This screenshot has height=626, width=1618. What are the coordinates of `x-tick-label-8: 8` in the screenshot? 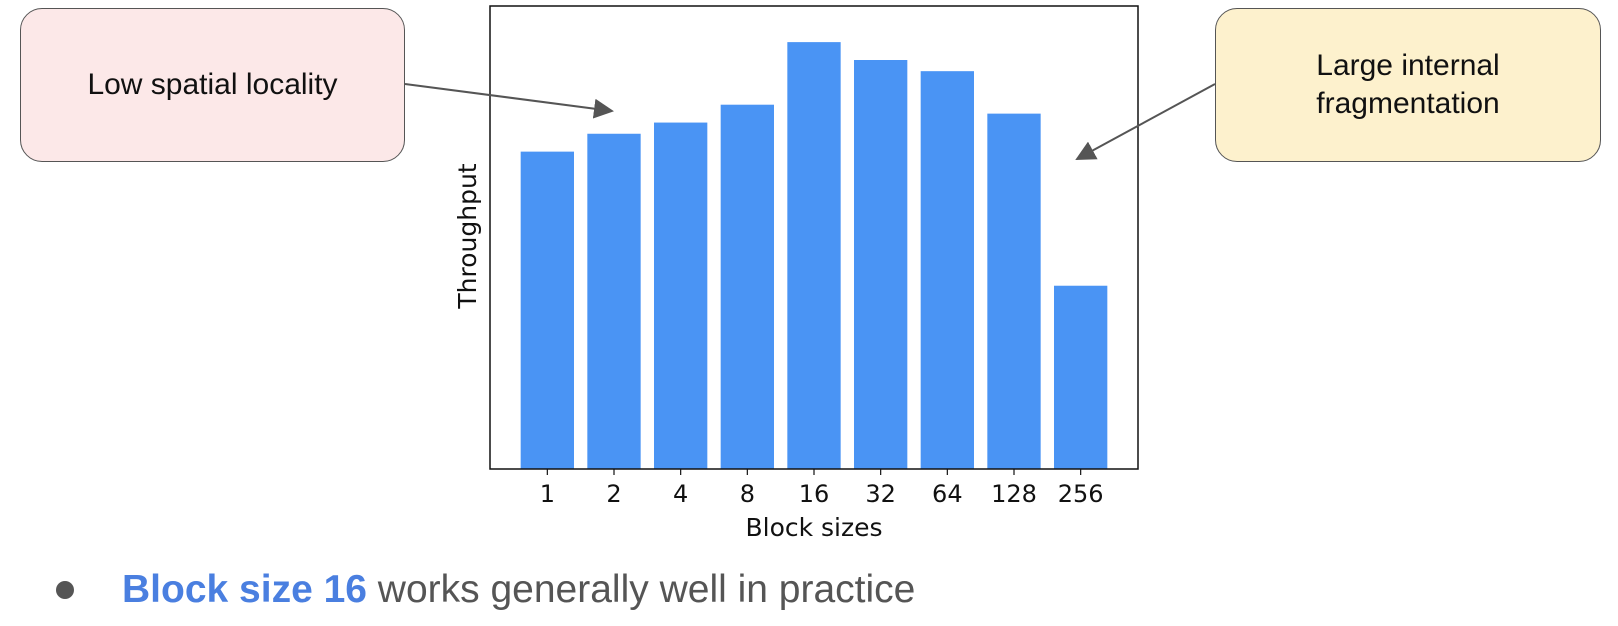 It's located at (747, 494).